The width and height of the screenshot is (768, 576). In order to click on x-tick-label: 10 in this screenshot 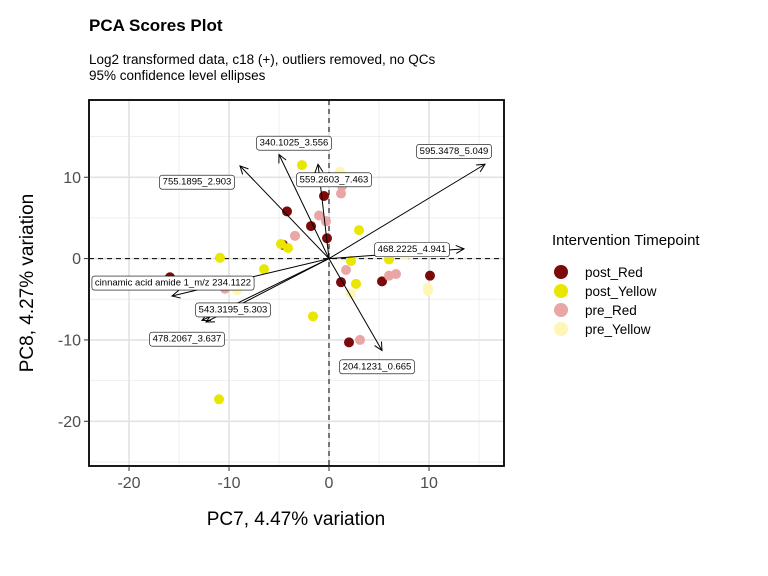, I will do `click(429, 483)`.